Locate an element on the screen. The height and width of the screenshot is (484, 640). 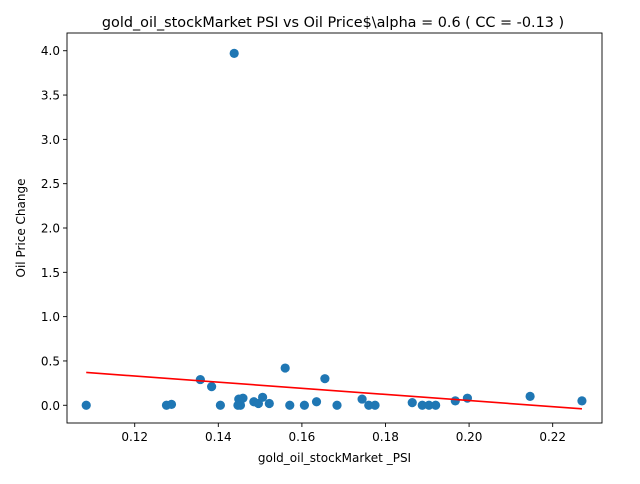
fit-line is located at coordinates (334, 390).